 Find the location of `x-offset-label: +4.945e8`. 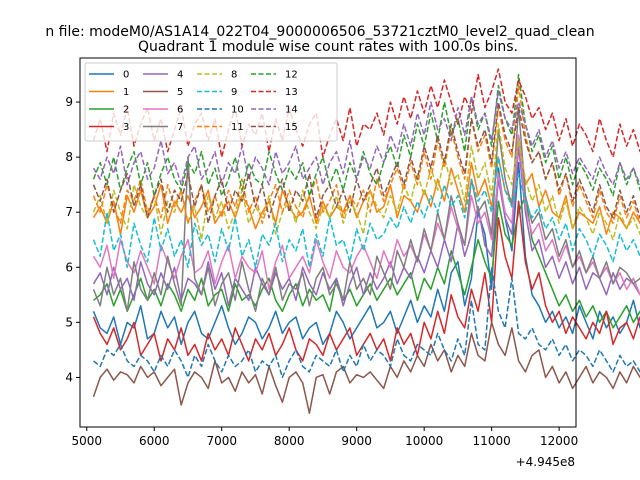

x-offset-label: +4.945e8 is located at coordinates (545, 462).